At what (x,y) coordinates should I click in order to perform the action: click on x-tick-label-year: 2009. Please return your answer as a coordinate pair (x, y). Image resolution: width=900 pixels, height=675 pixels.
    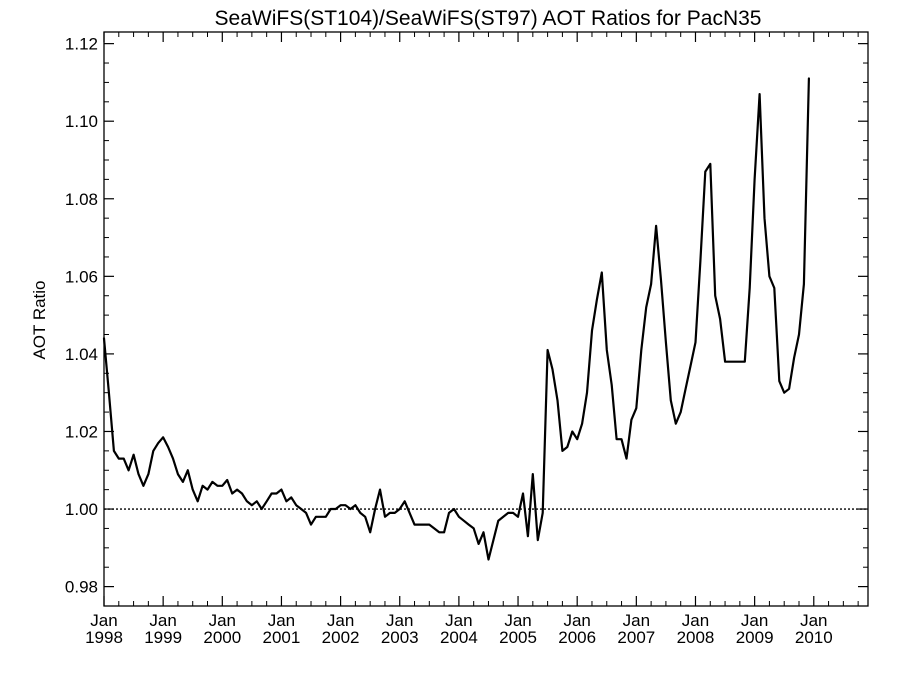
    Looking at the image, I should click on (755, 637).